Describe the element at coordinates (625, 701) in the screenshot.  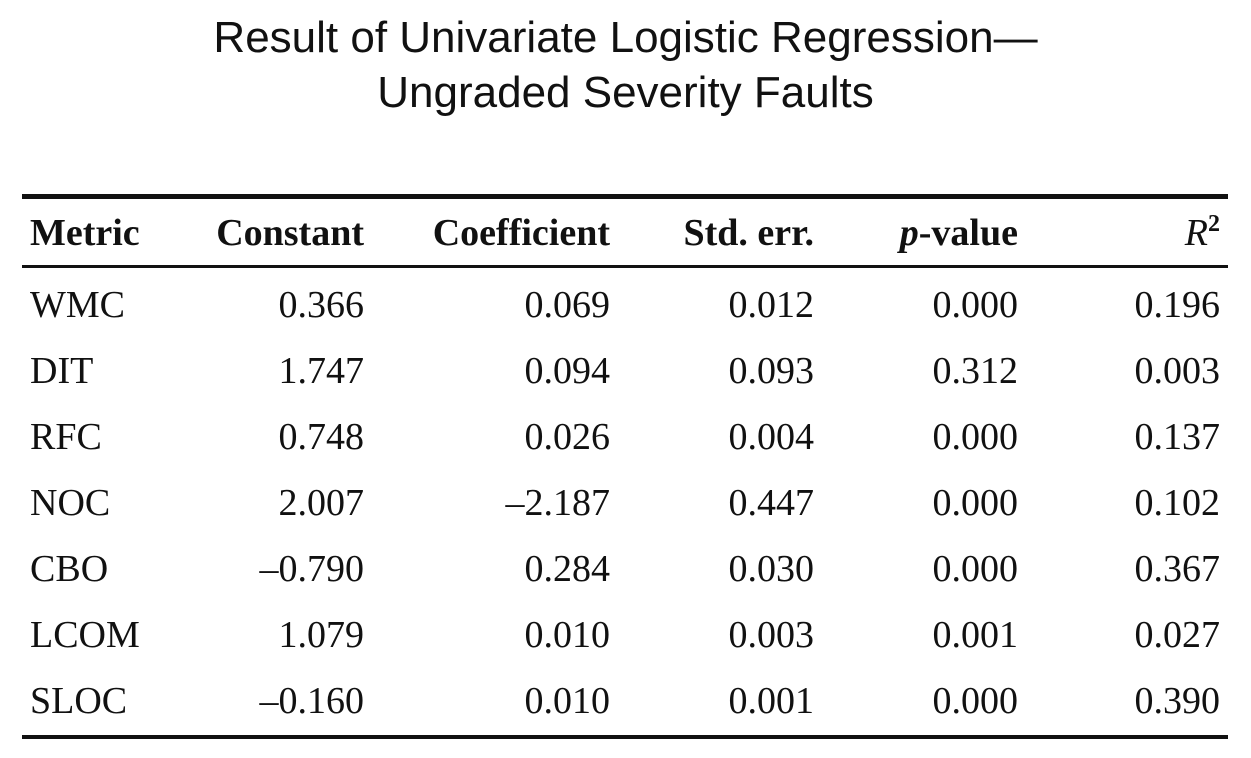
I see `table-row: SLOC –0.160 0.010 0.001 0.000 0.390` at that location.